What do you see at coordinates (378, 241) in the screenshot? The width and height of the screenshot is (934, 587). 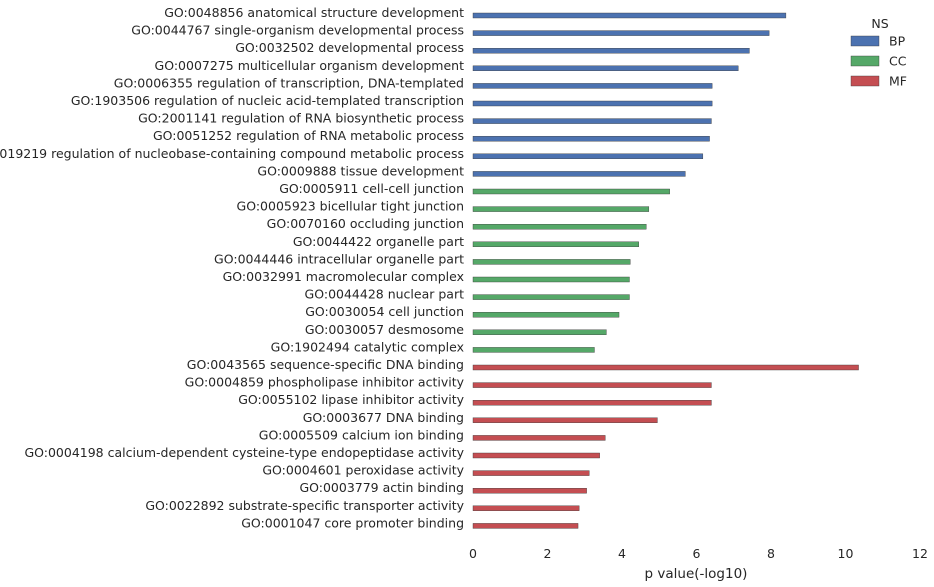 I see `category-label-13: GO:0044422 organelle part` at bounding box center [378, 241].